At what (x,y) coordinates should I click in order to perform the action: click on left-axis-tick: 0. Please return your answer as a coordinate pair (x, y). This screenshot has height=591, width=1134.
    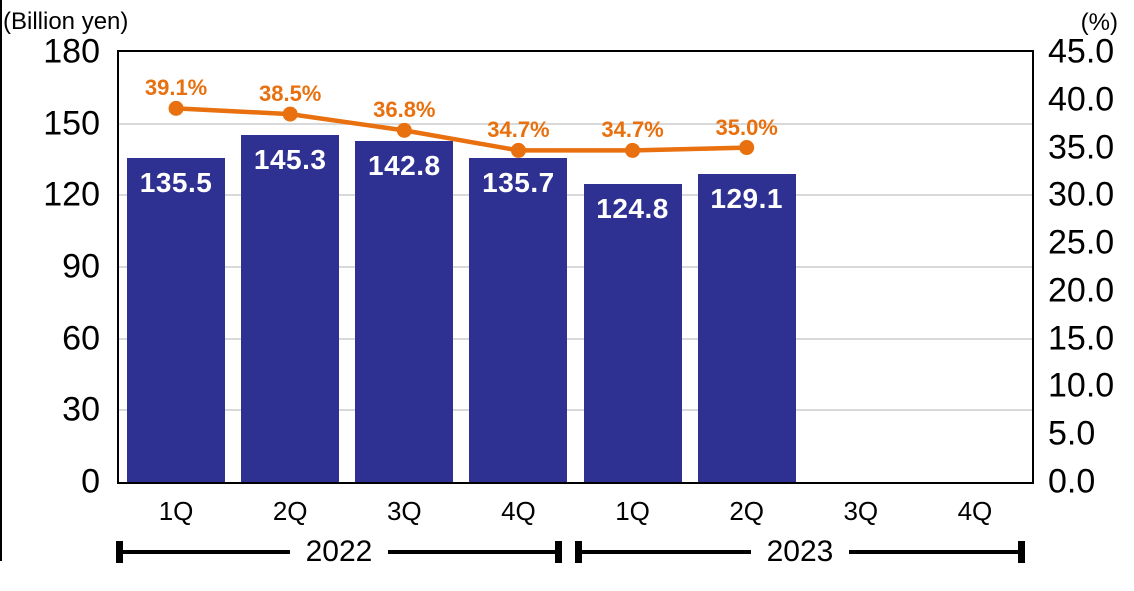
    Looking at the image, I should click on (90, 481).